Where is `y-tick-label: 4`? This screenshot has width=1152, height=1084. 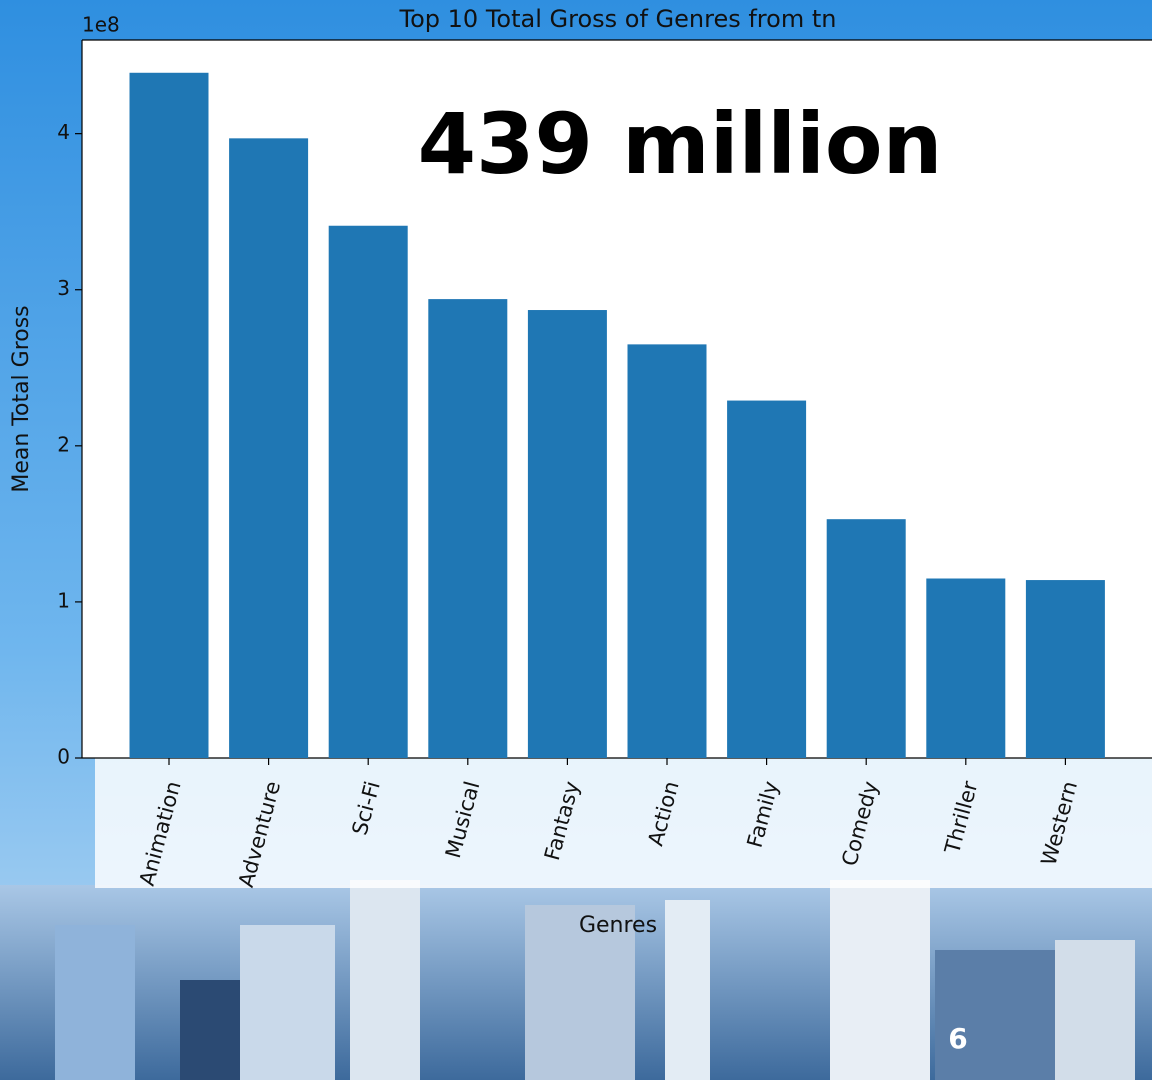
y-tick-label: 4 is located at coordinates (63, 132).